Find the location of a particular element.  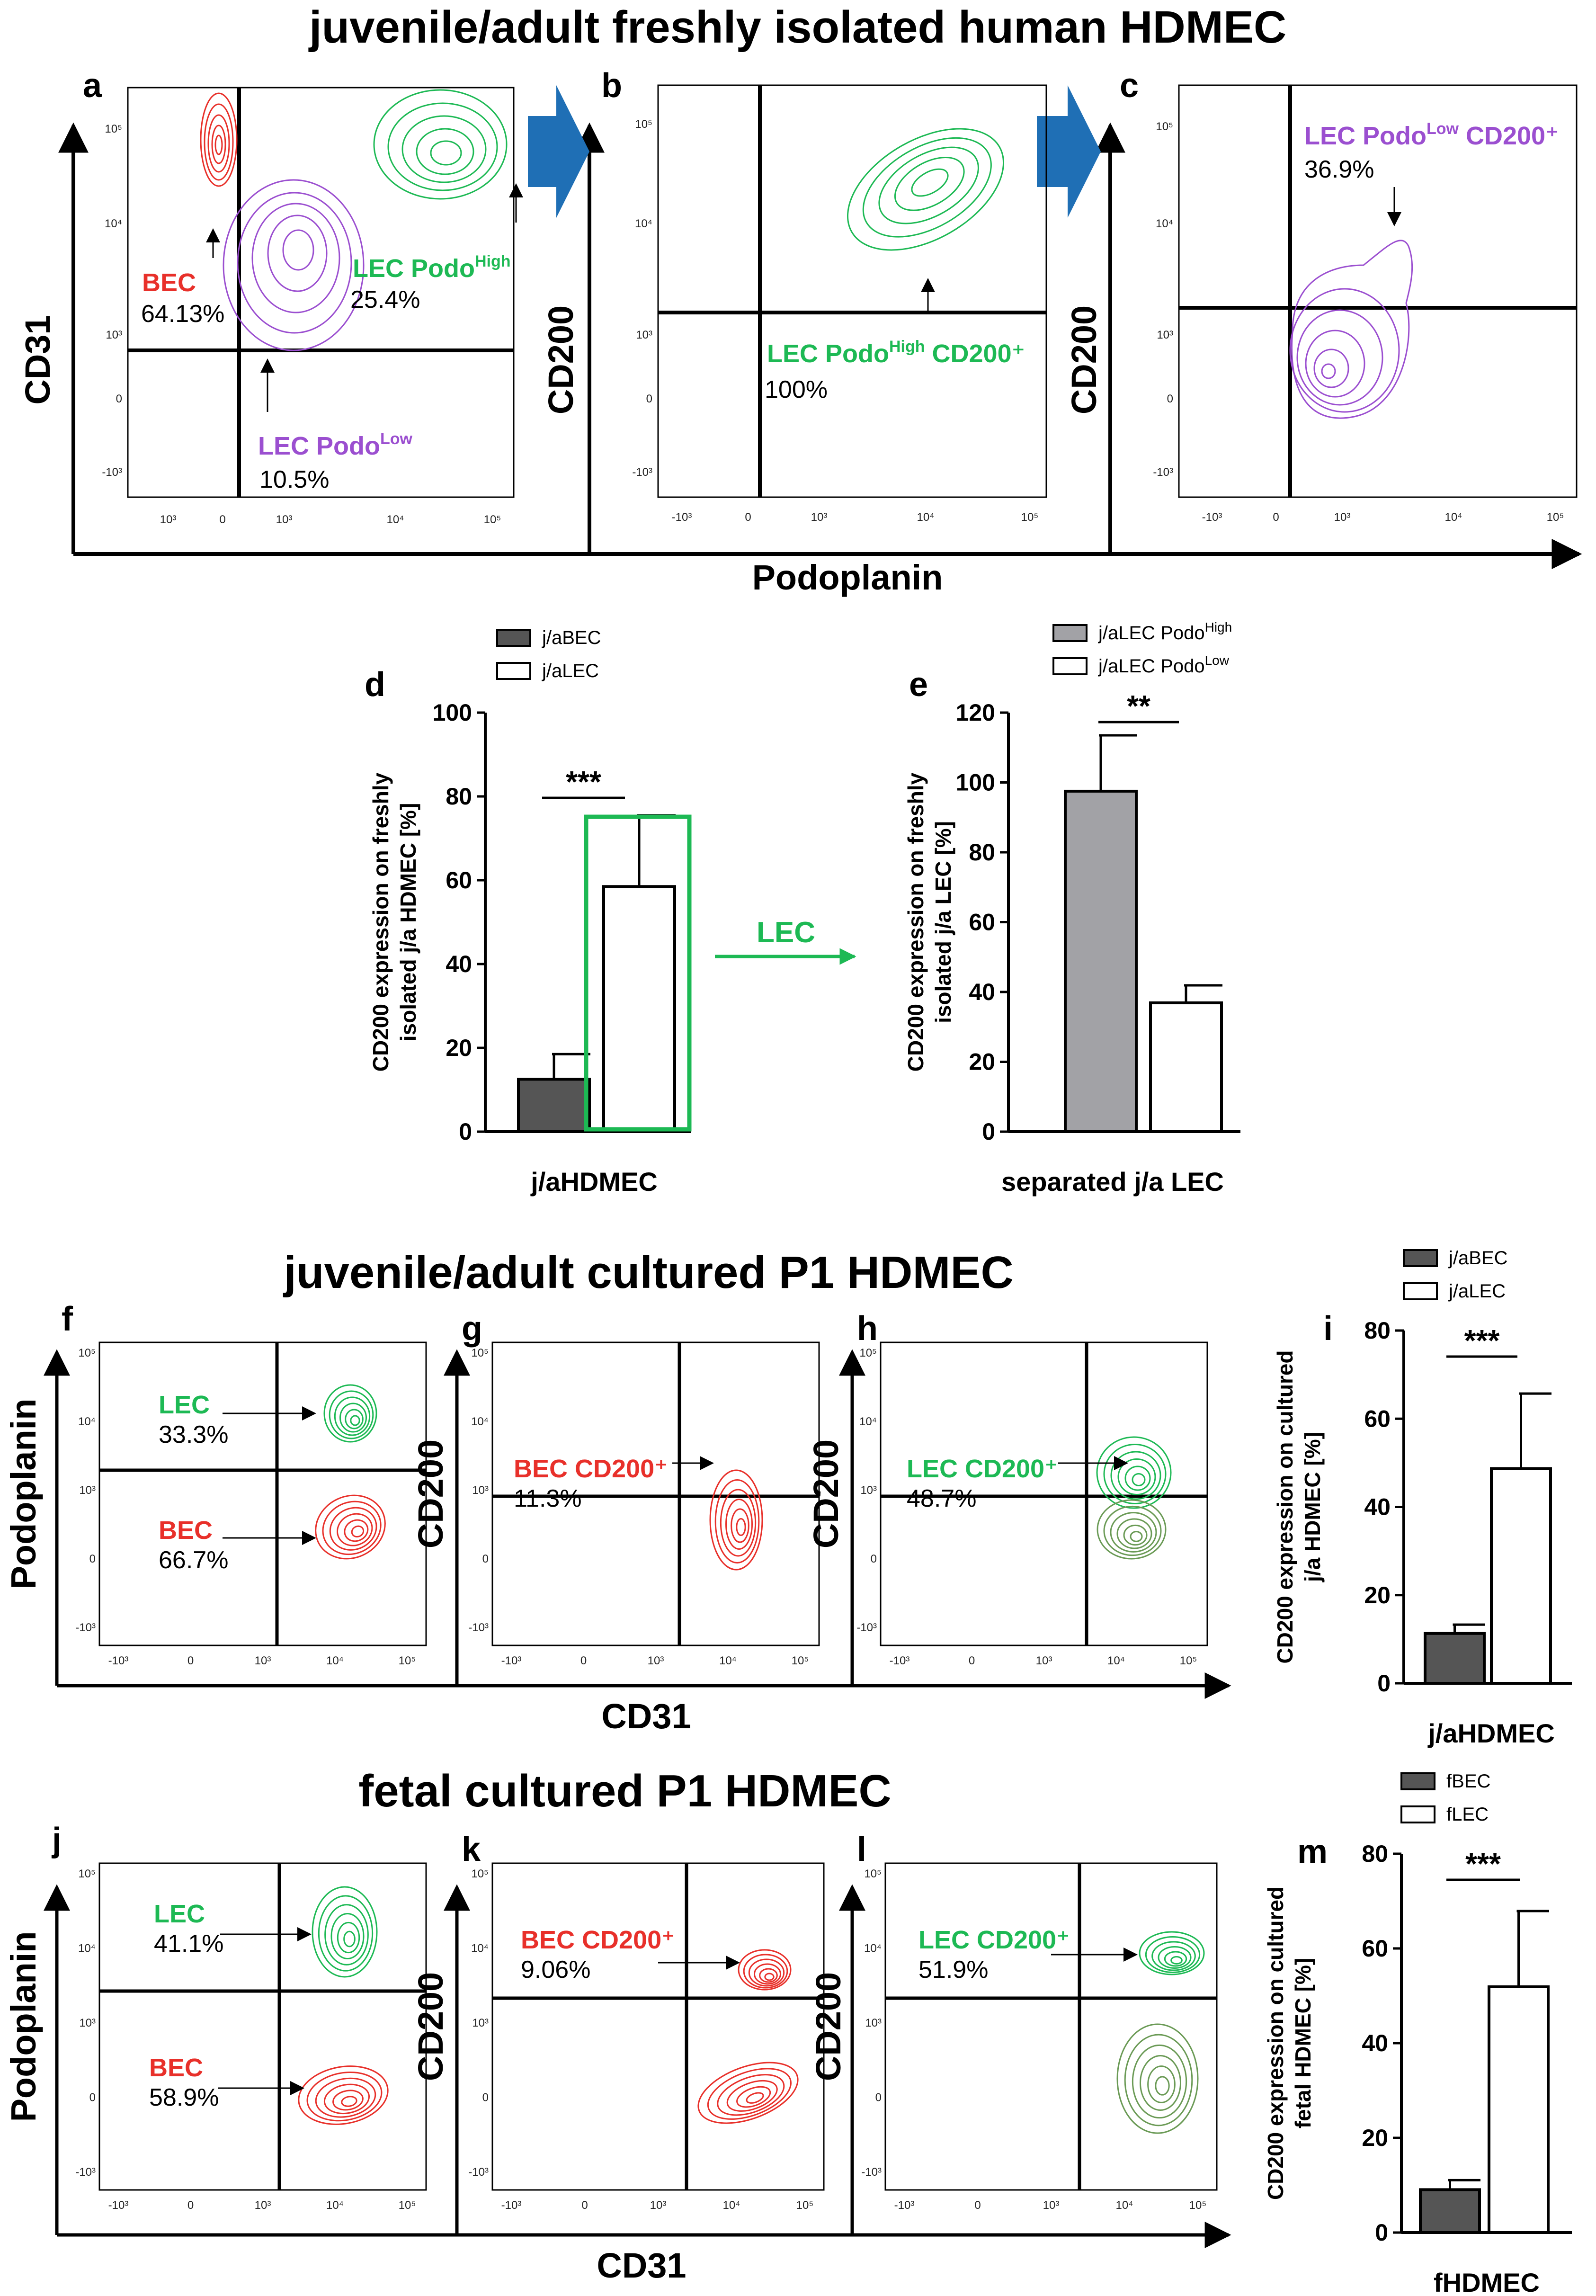

population-percent: 33.3% is located at coordinates (193, 1434).